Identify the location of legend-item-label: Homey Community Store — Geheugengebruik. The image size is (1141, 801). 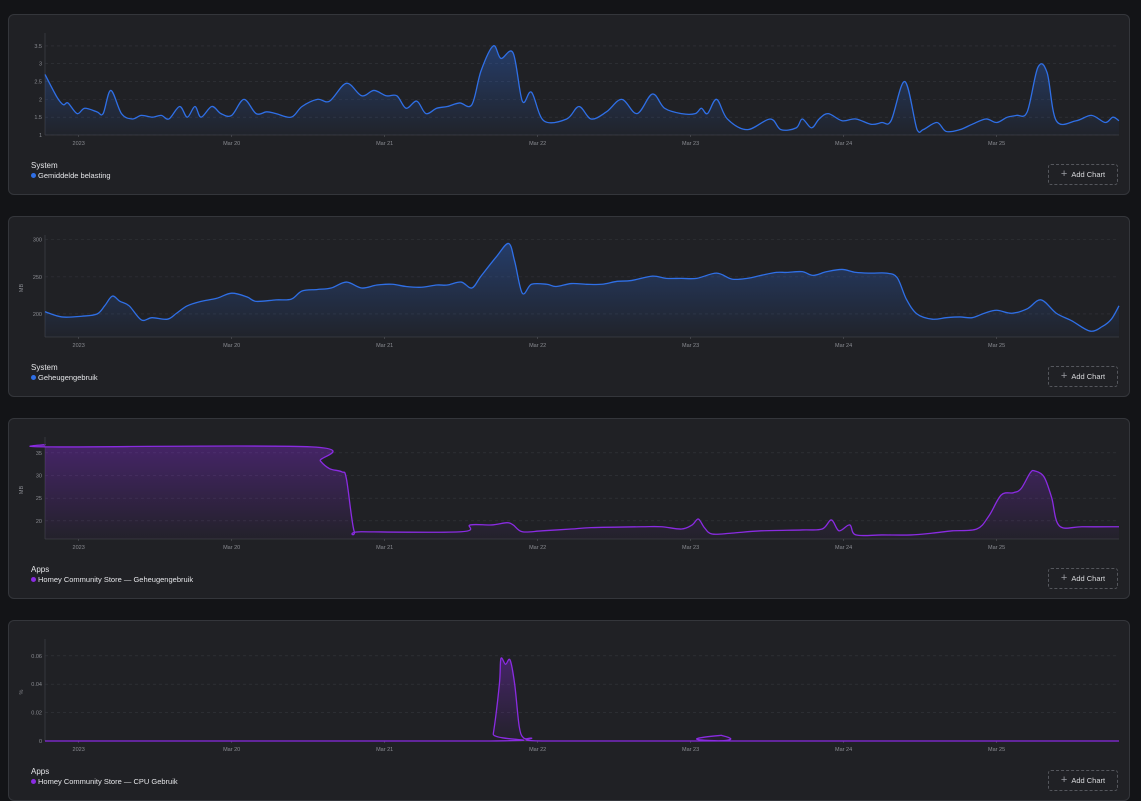
(116, 579).